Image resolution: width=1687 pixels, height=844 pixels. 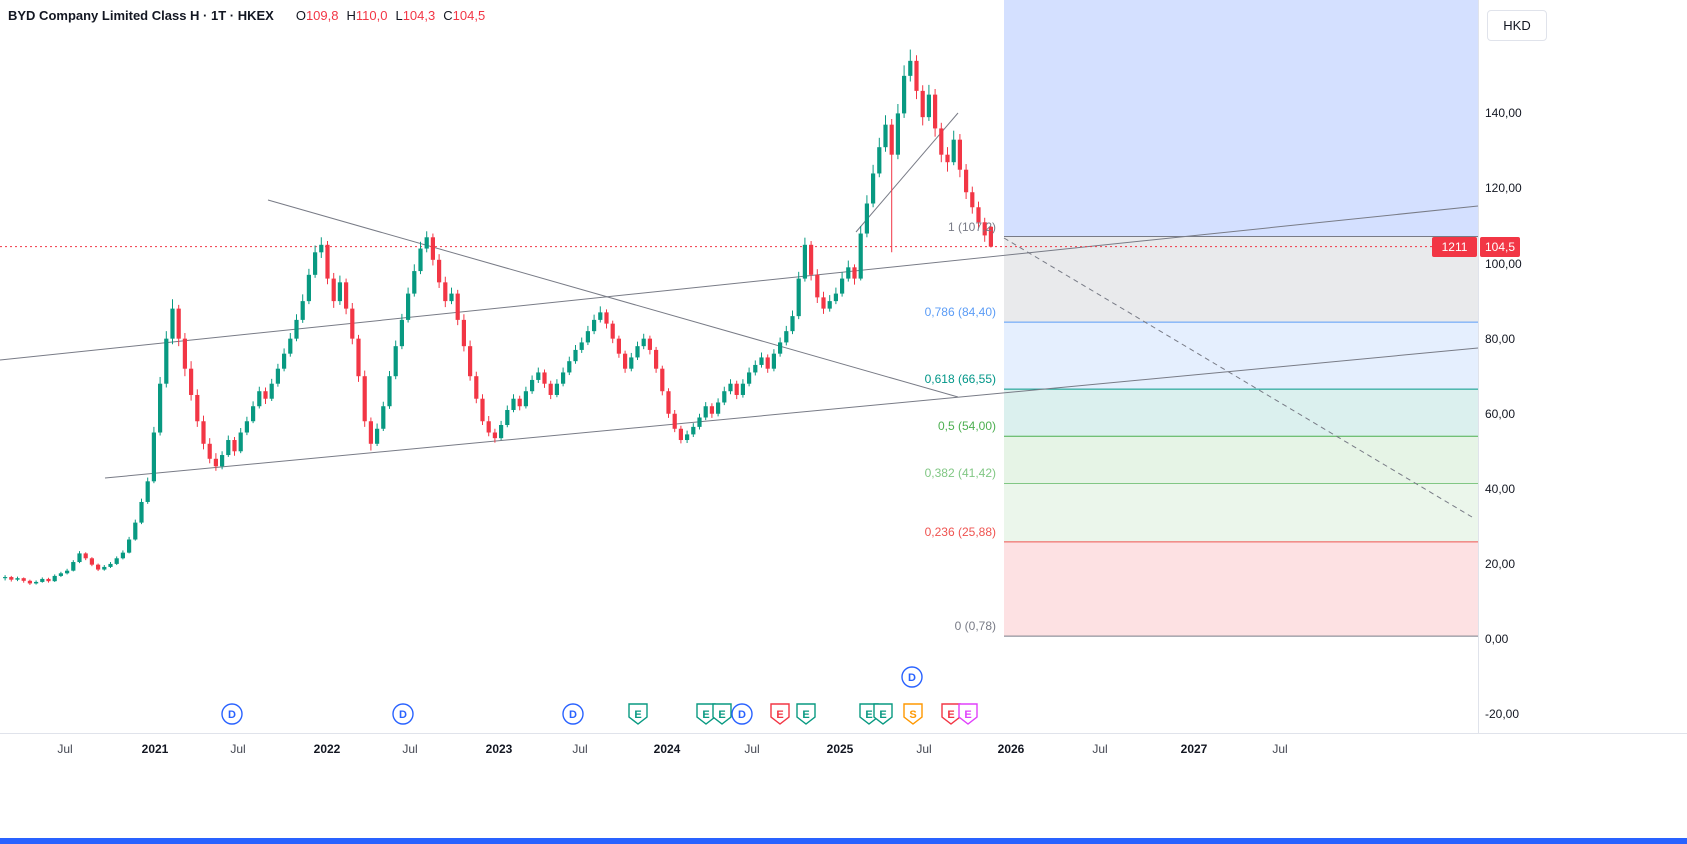 I want to click on dividend-marker-icon, so click(x=573, y=714).